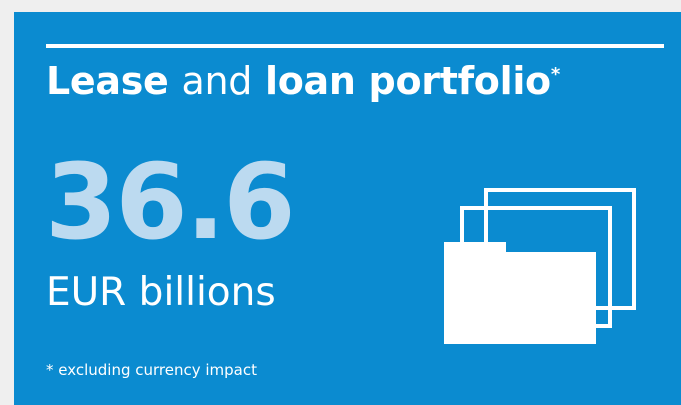 The width and height of the screenshot is (681, 405). I want to click on title-and: and, so click(217, 81).